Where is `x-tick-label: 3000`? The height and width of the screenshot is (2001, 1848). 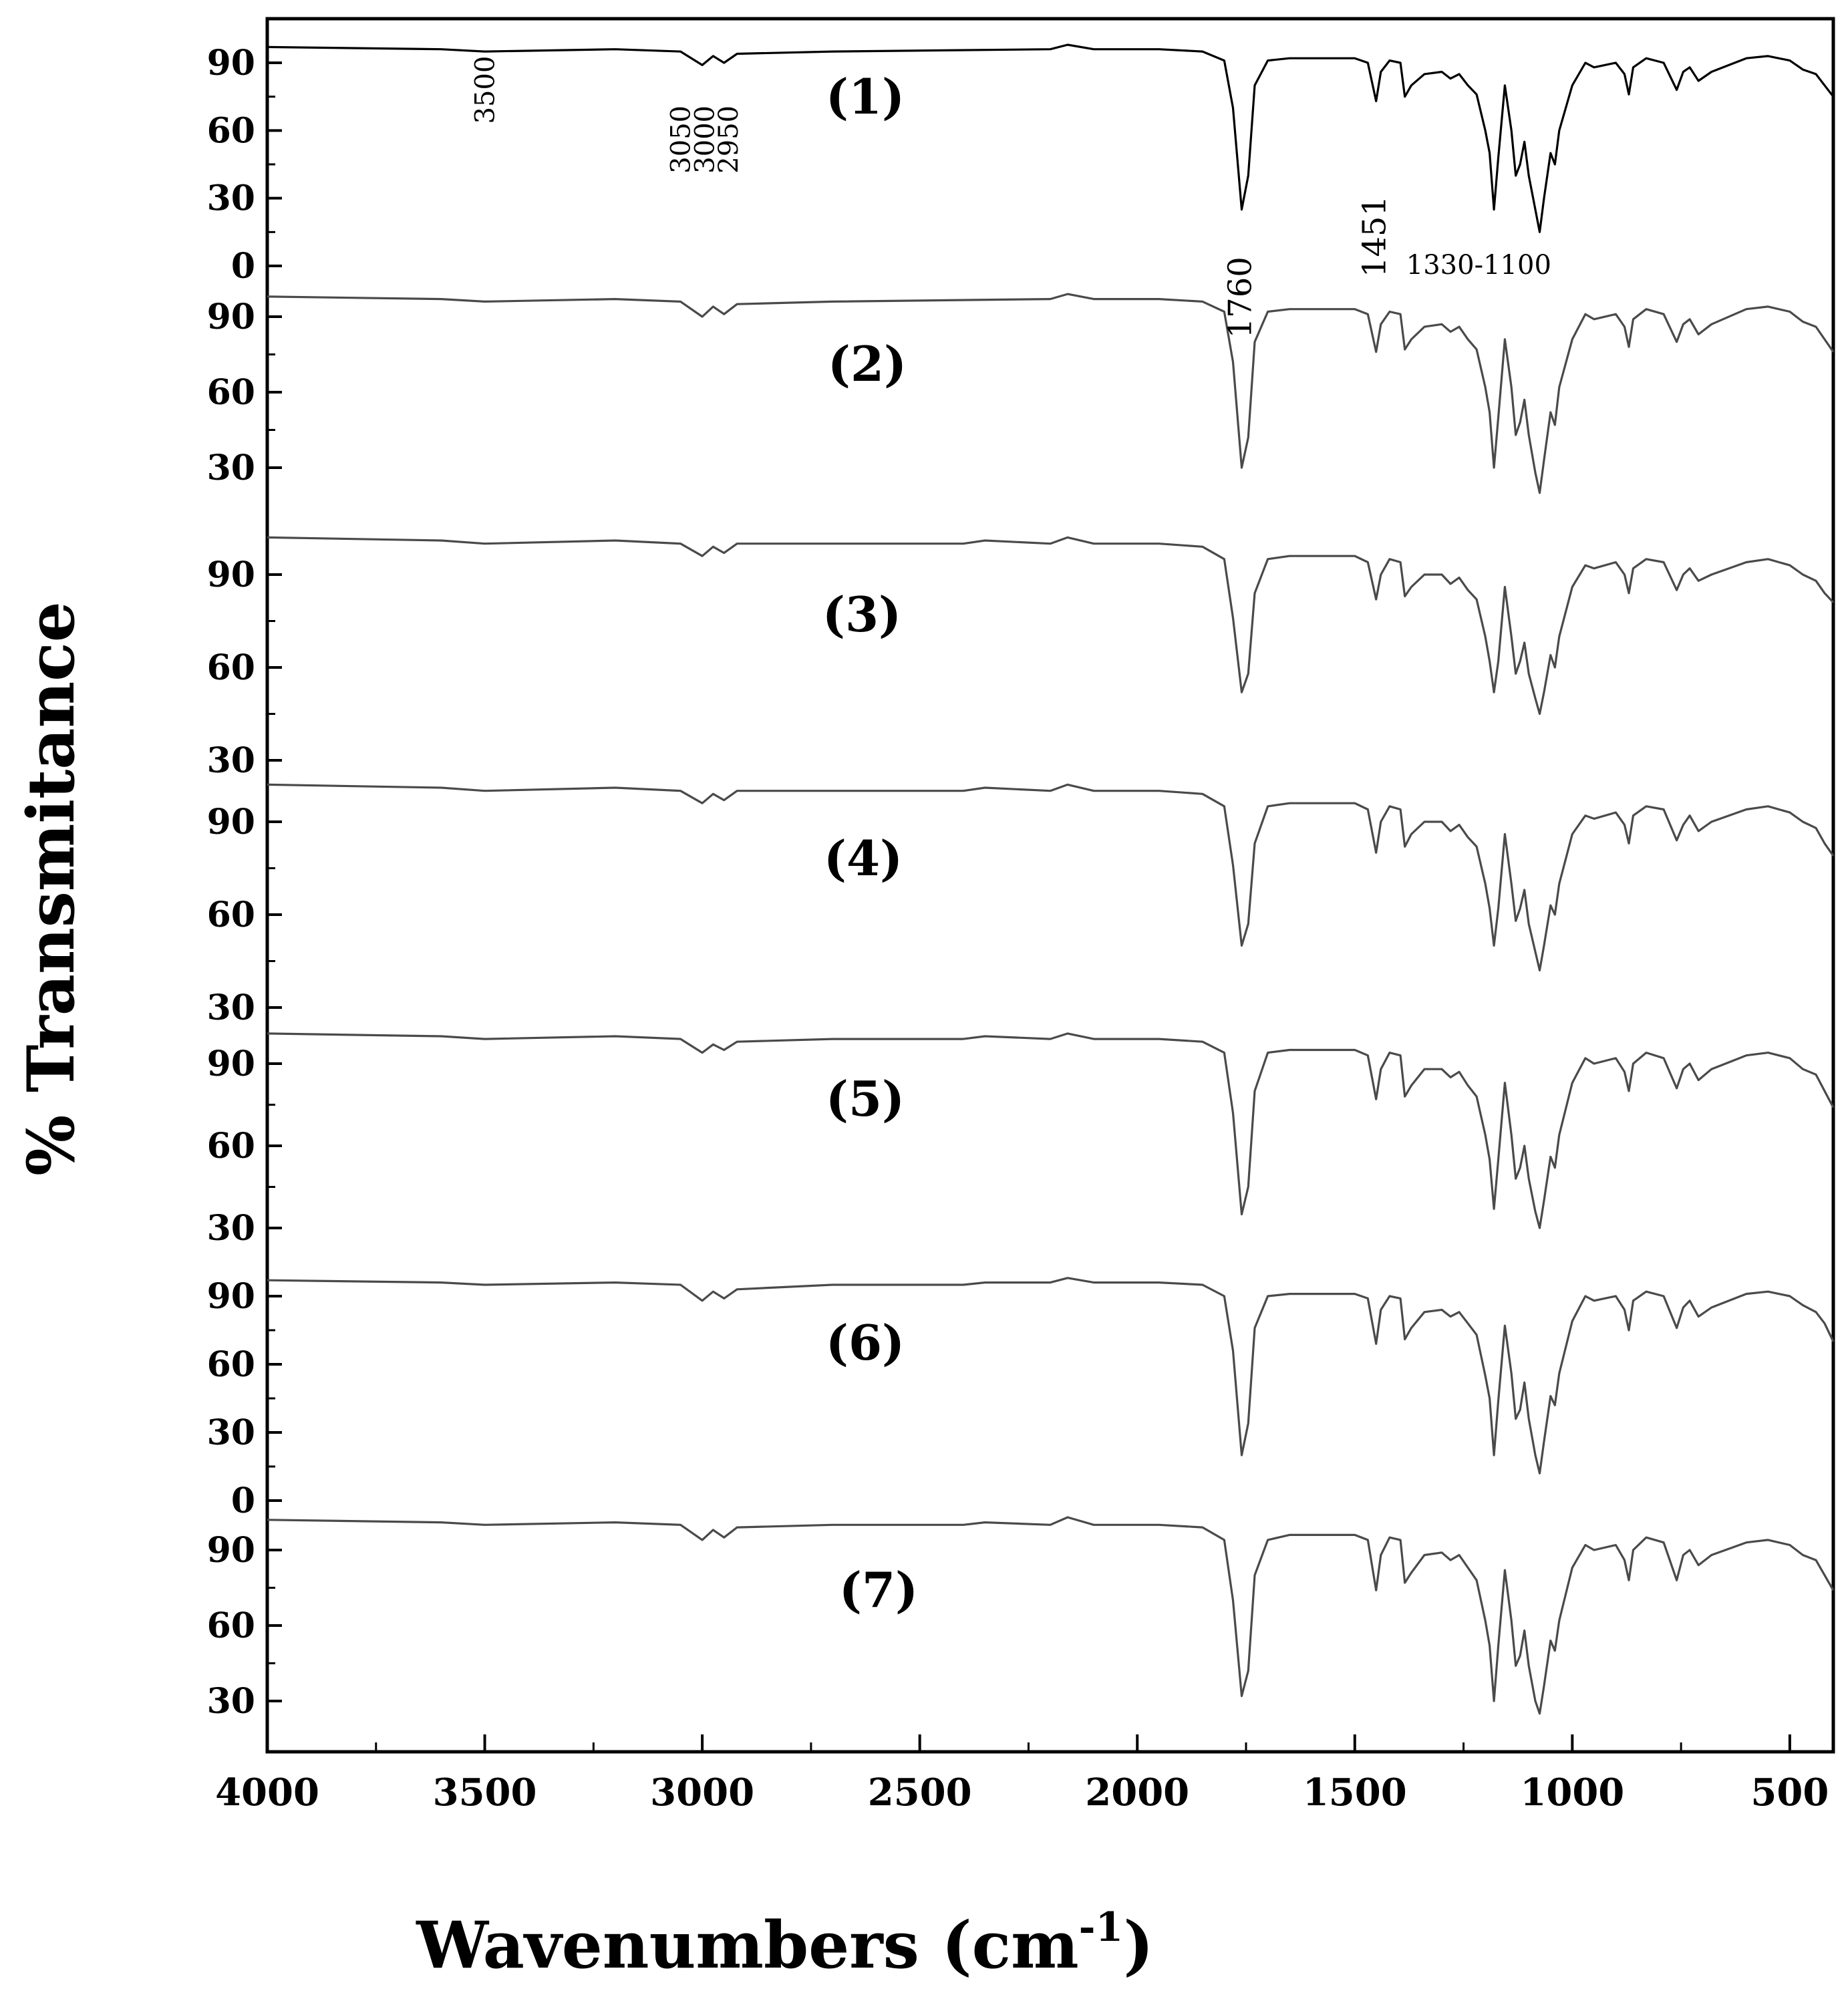 x-tick-label: 3000 is located at coordinates (702, 1793).